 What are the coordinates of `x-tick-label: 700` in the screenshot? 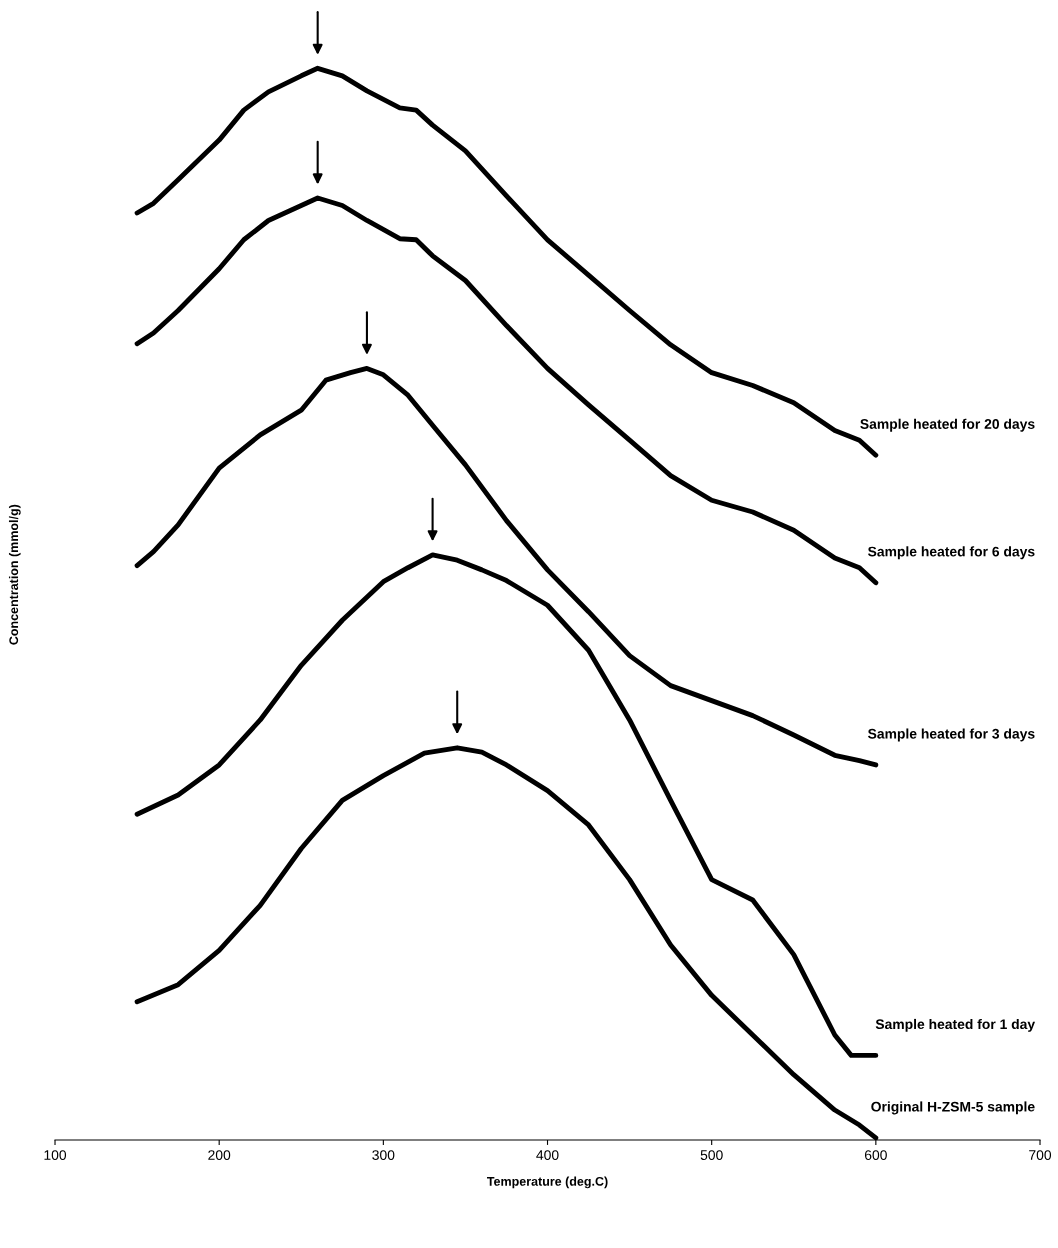 It's located at (1040, 1155).